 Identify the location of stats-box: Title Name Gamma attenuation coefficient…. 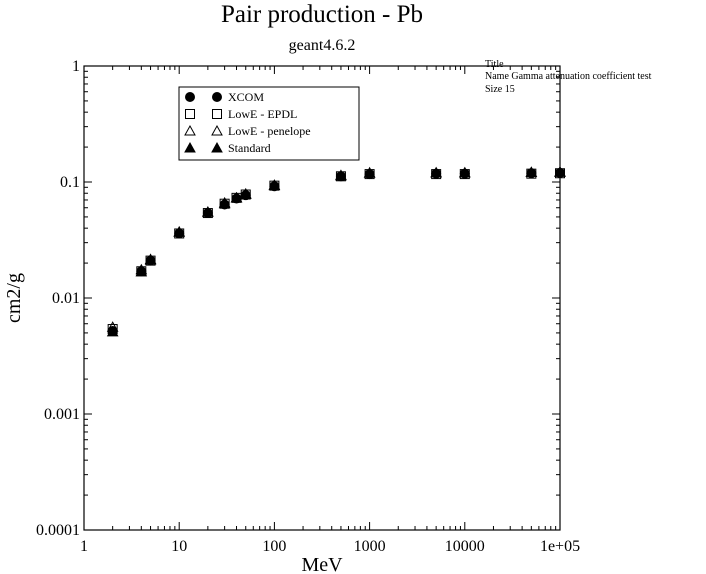
(568, 77).